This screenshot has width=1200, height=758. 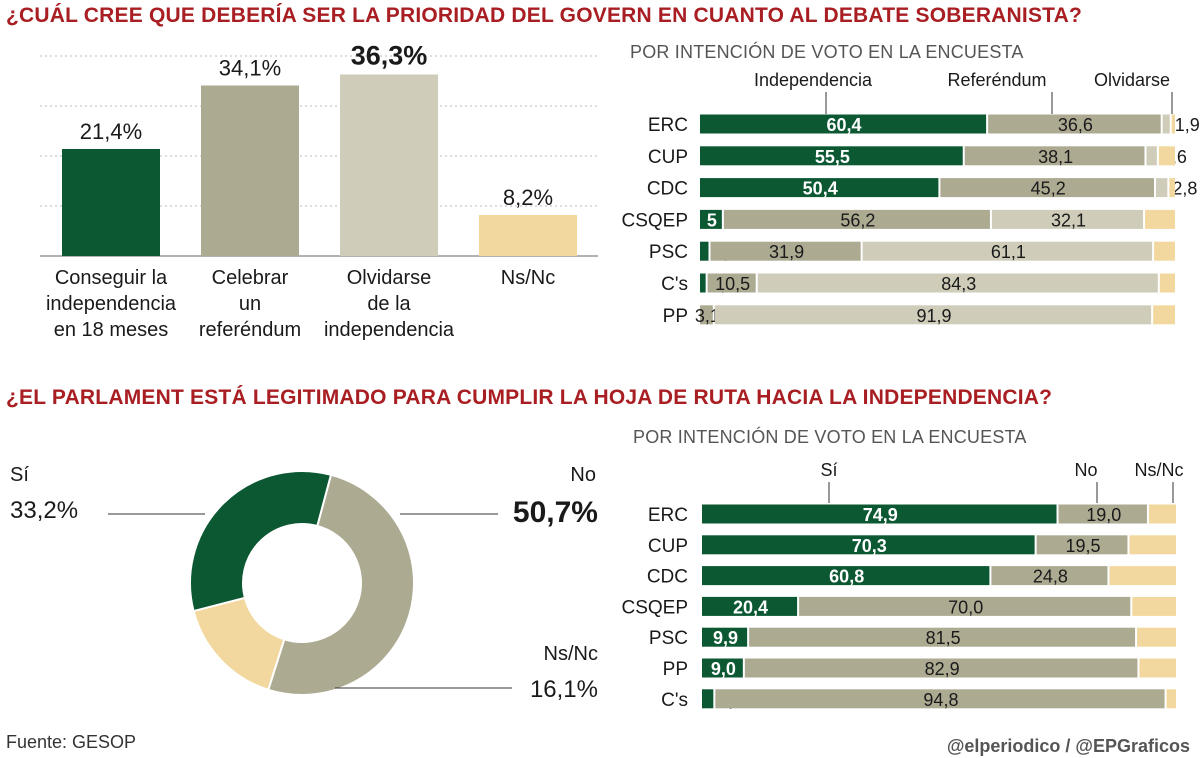 What do you see at coordinates (1055, 157) in the screenshot?
I see `segment-value-label: 38,1` at bounding box center [1055, 157].